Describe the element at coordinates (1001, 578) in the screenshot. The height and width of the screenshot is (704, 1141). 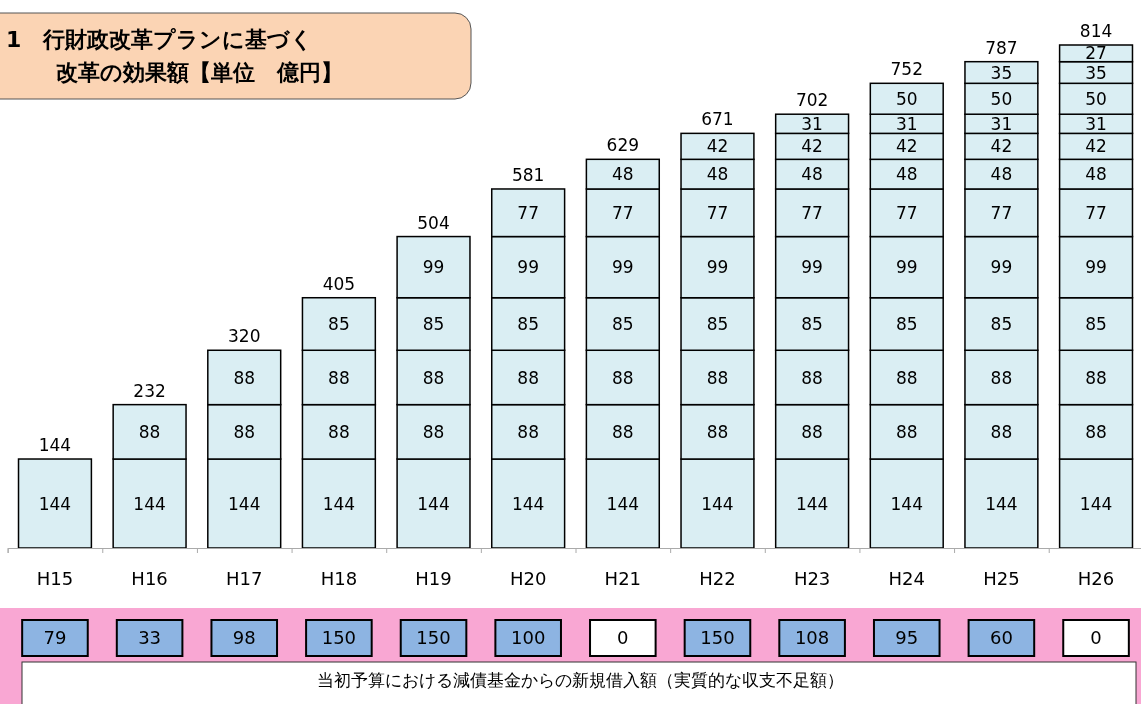
I see `x-tick-label: H25` at that location.